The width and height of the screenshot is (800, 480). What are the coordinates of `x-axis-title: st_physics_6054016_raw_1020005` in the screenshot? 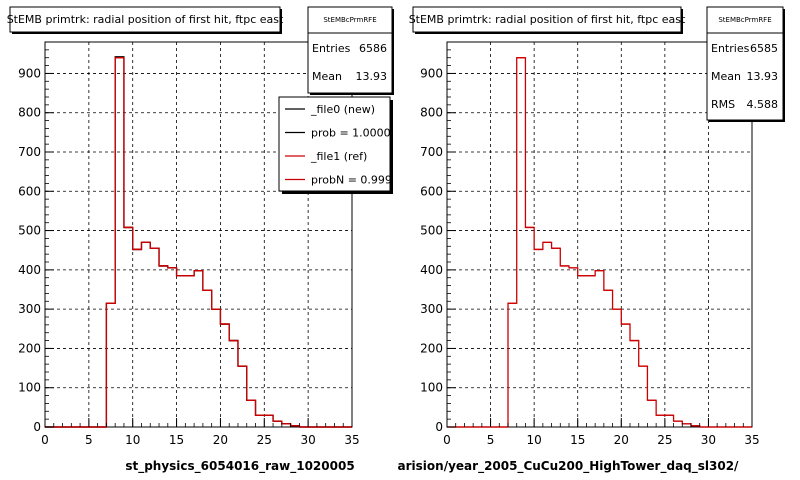 It's located at (239, 466).